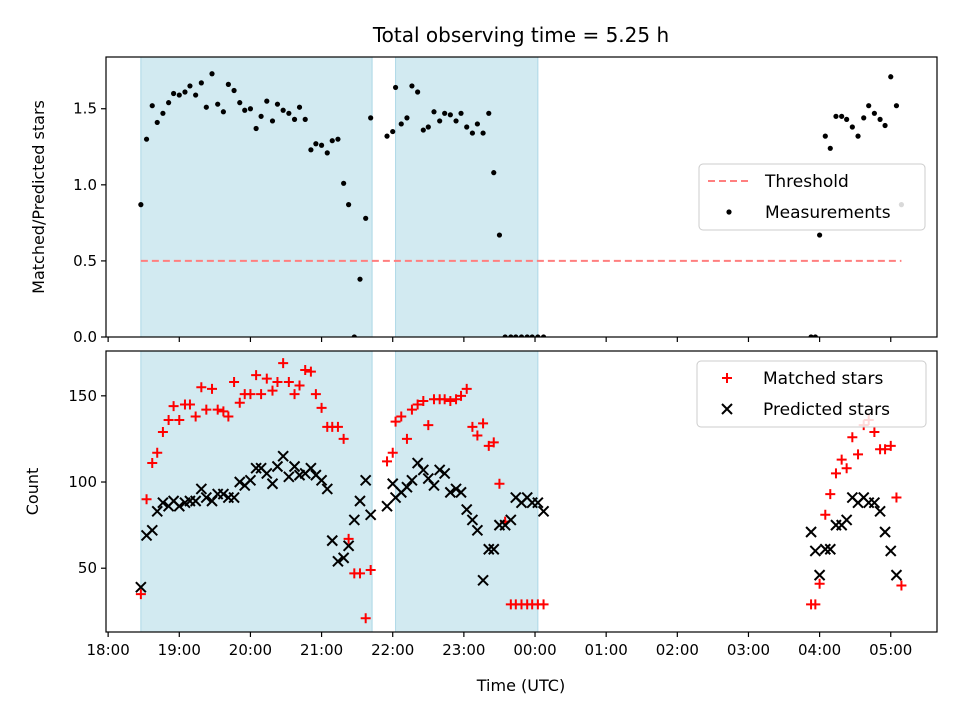  I want to click on x-tick-label: 18:00, so click(108, 650).